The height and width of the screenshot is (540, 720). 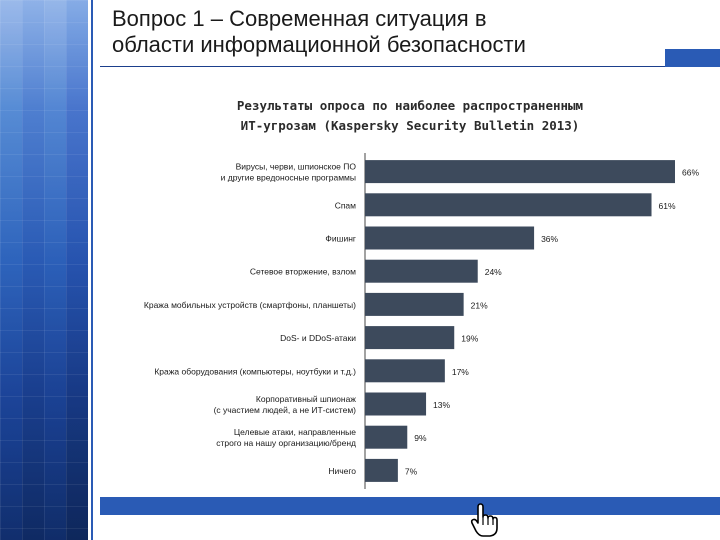 What do you see at coordinates (303, 272) in the screenshot?
I see `category-label-3-0: Сетевое вторжение, взлом` at bounding box center [303, 272].